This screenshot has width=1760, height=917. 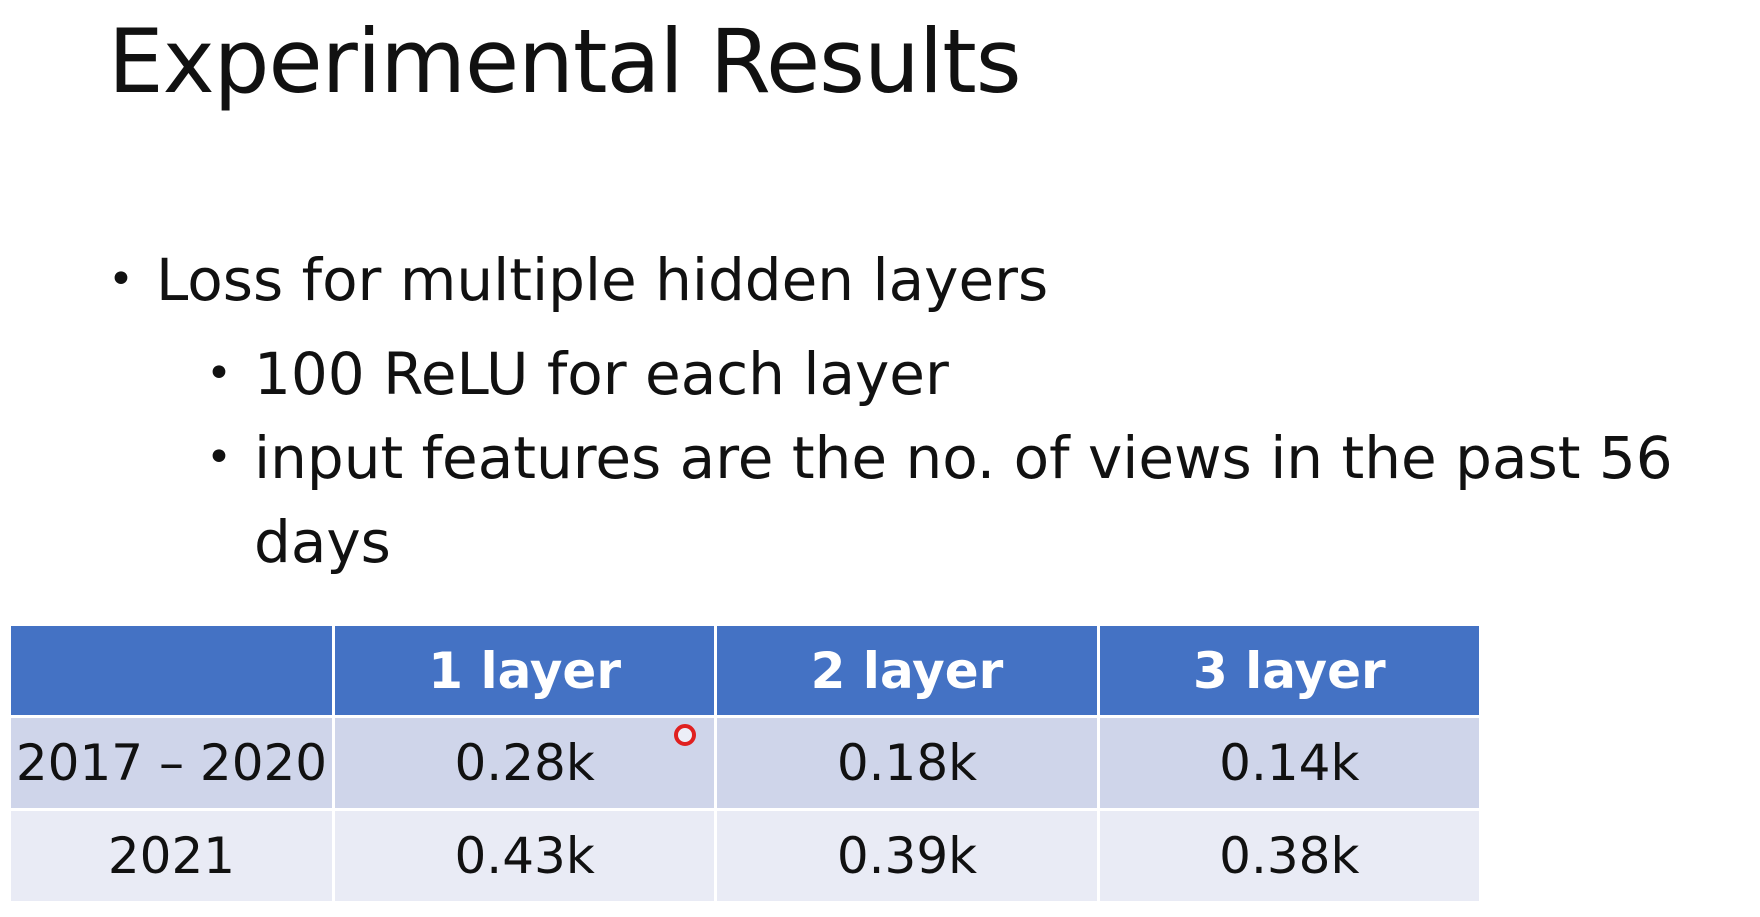 I want to click on sub-bullet-item: • 100 ReLU for each layer, so click(x=982, y=374).